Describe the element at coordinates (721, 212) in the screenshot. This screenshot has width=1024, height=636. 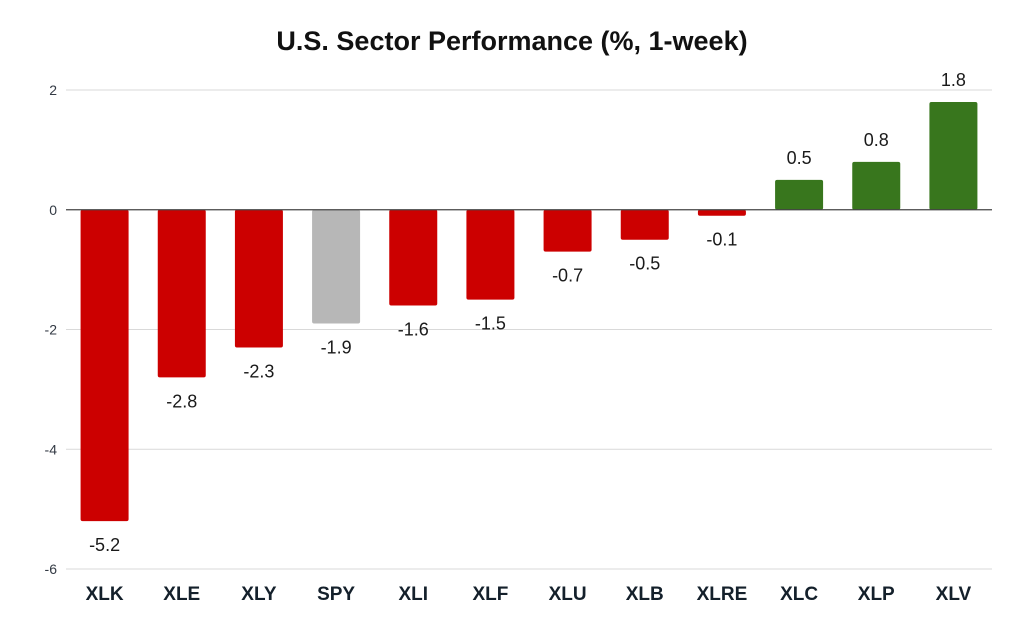
I see `bar-xlre` at that location.